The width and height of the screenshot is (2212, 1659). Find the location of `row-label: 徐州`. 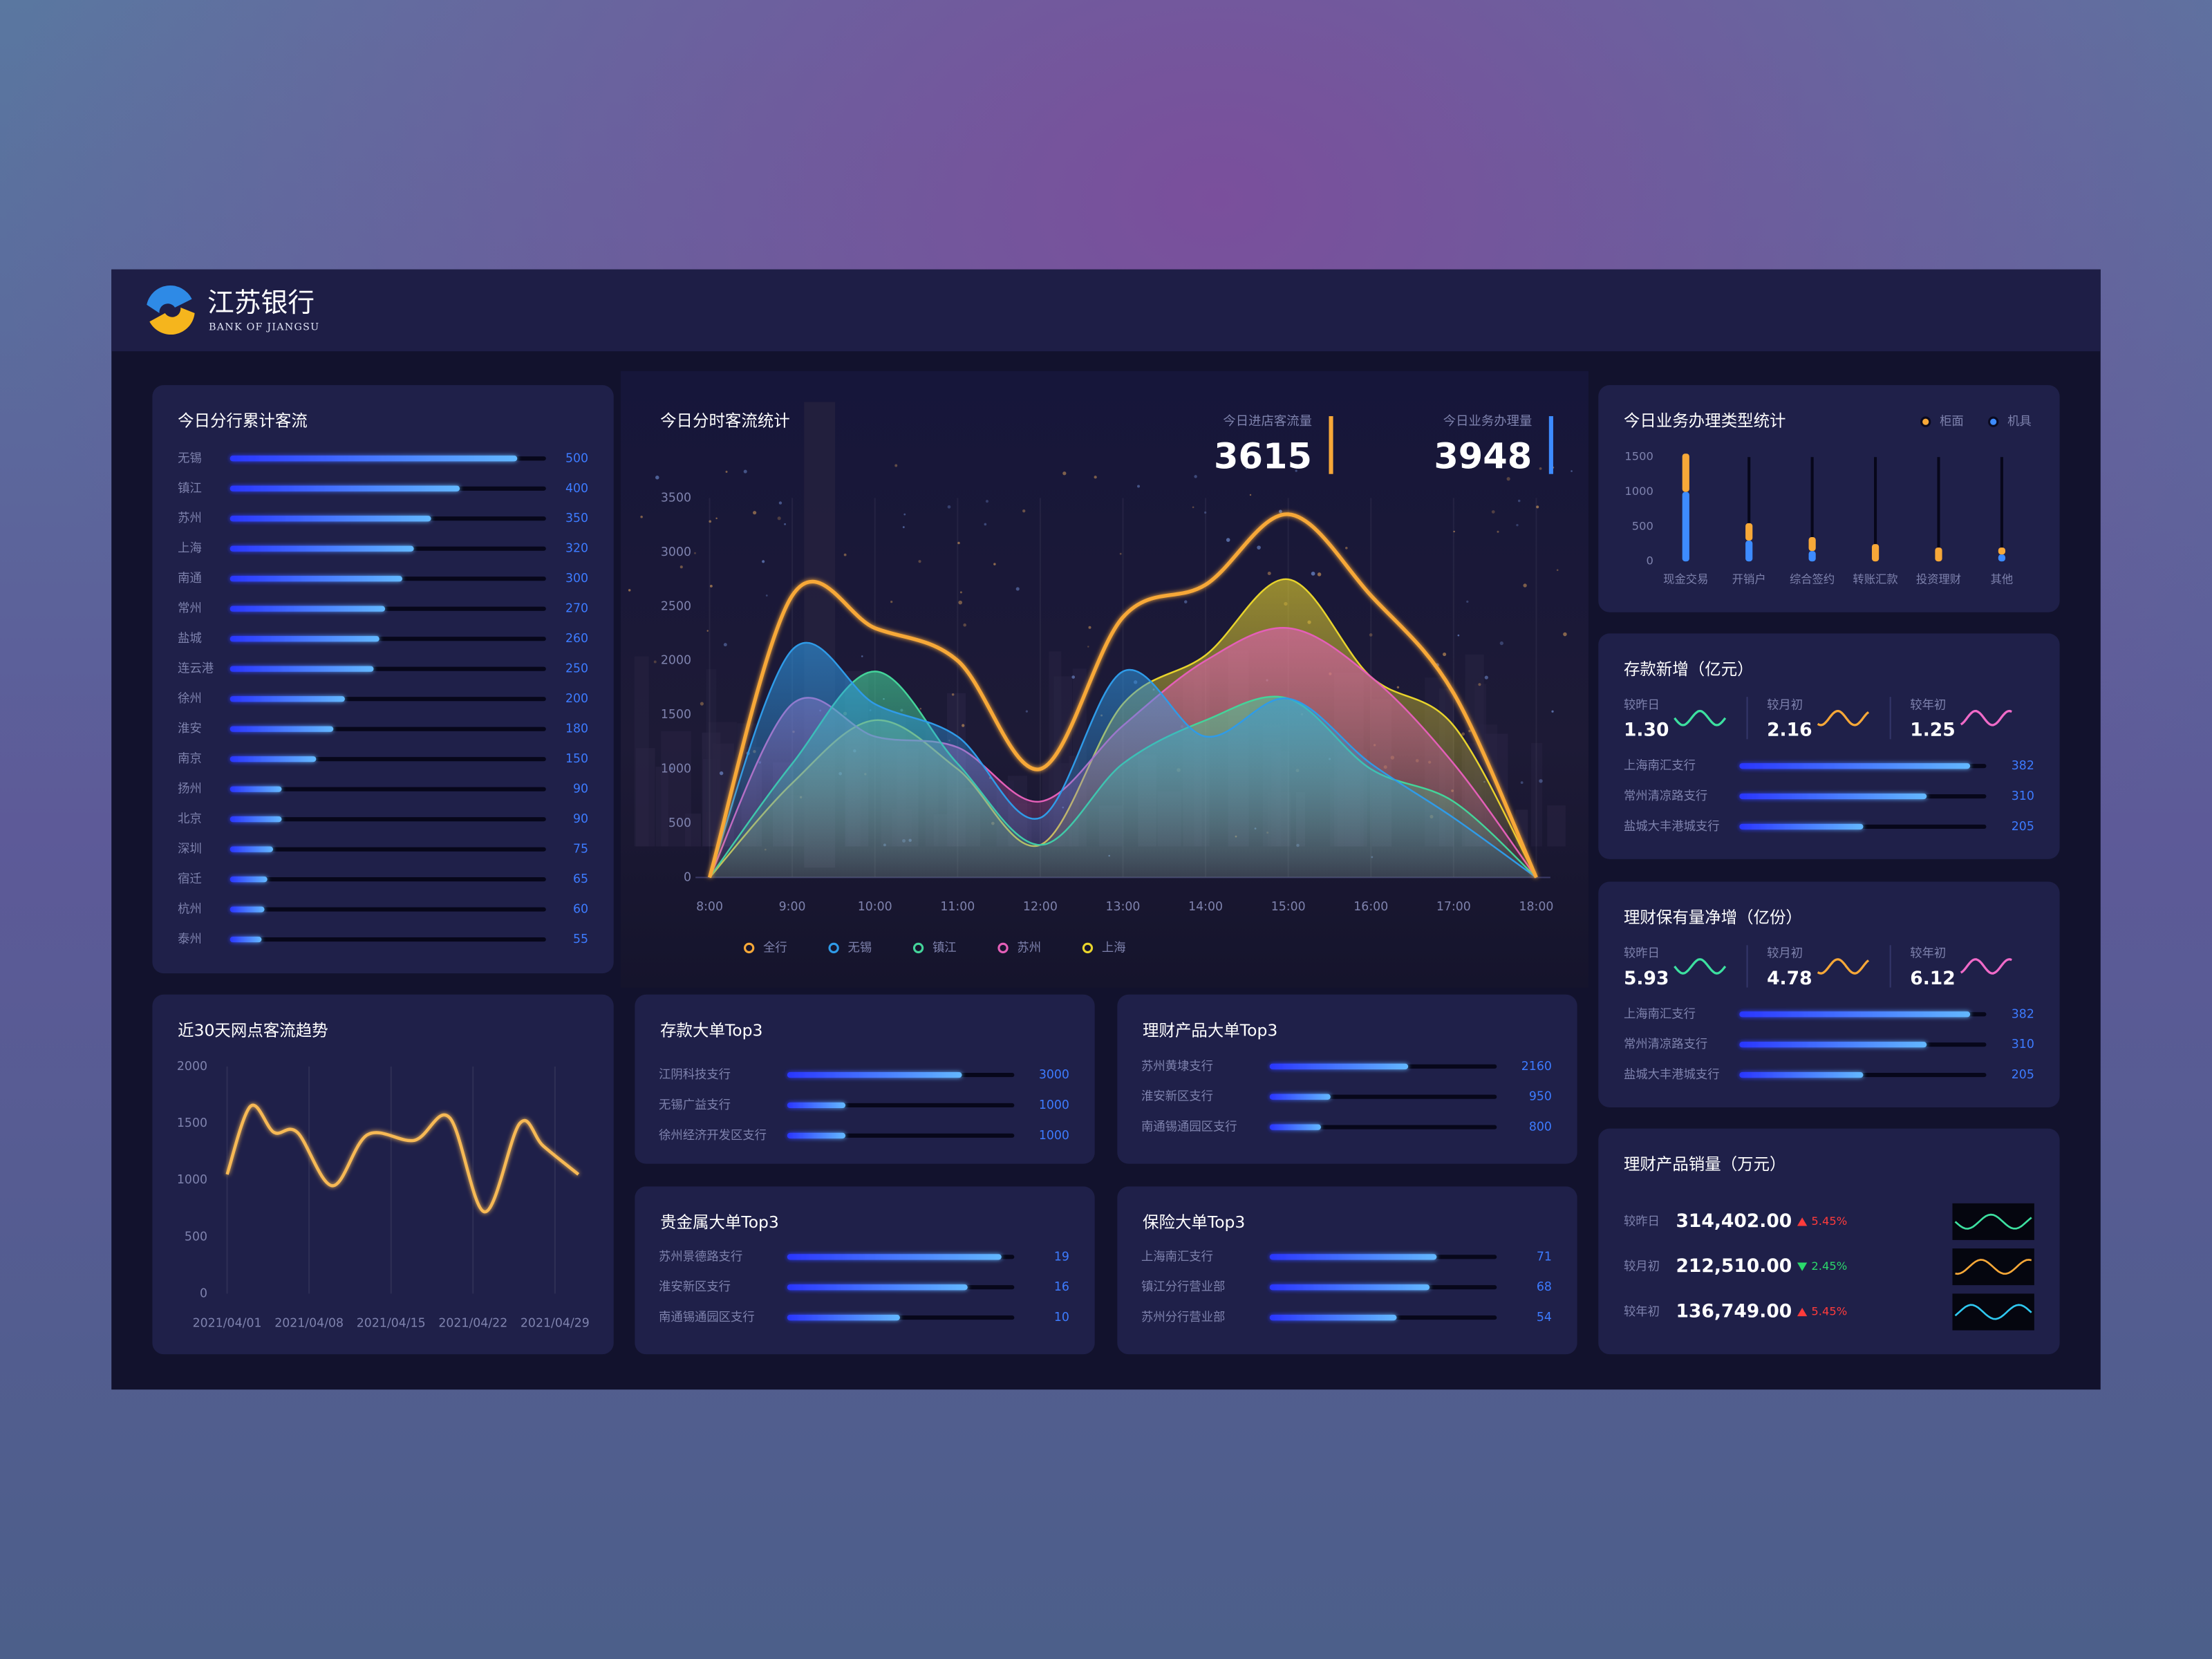

row-label: 徐州 is located at coordinates (190, 699).